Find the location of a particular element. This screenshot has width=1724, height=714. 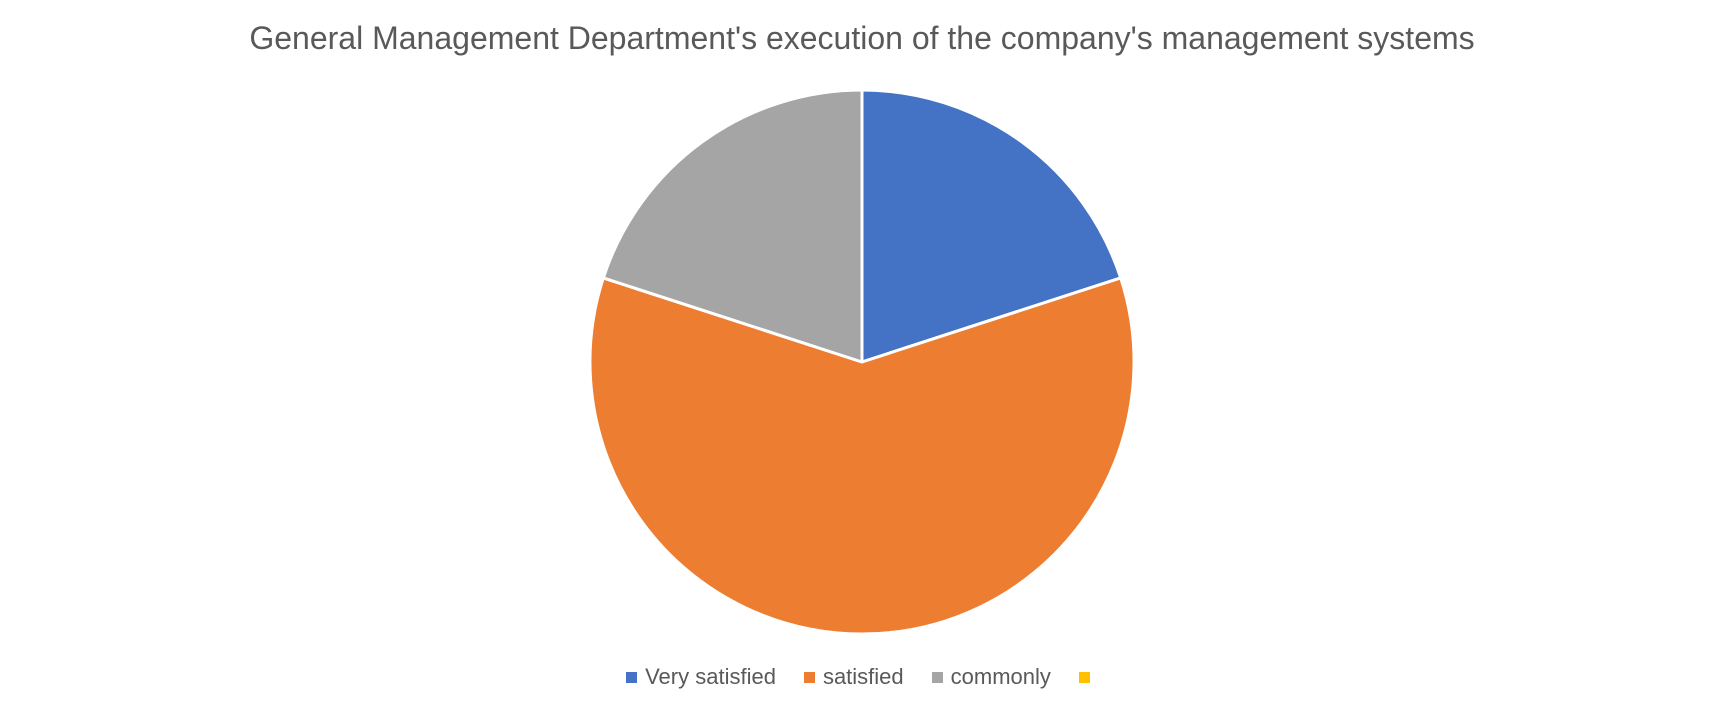

legend-label: Very satisfied is located at coordinates (710, 676).